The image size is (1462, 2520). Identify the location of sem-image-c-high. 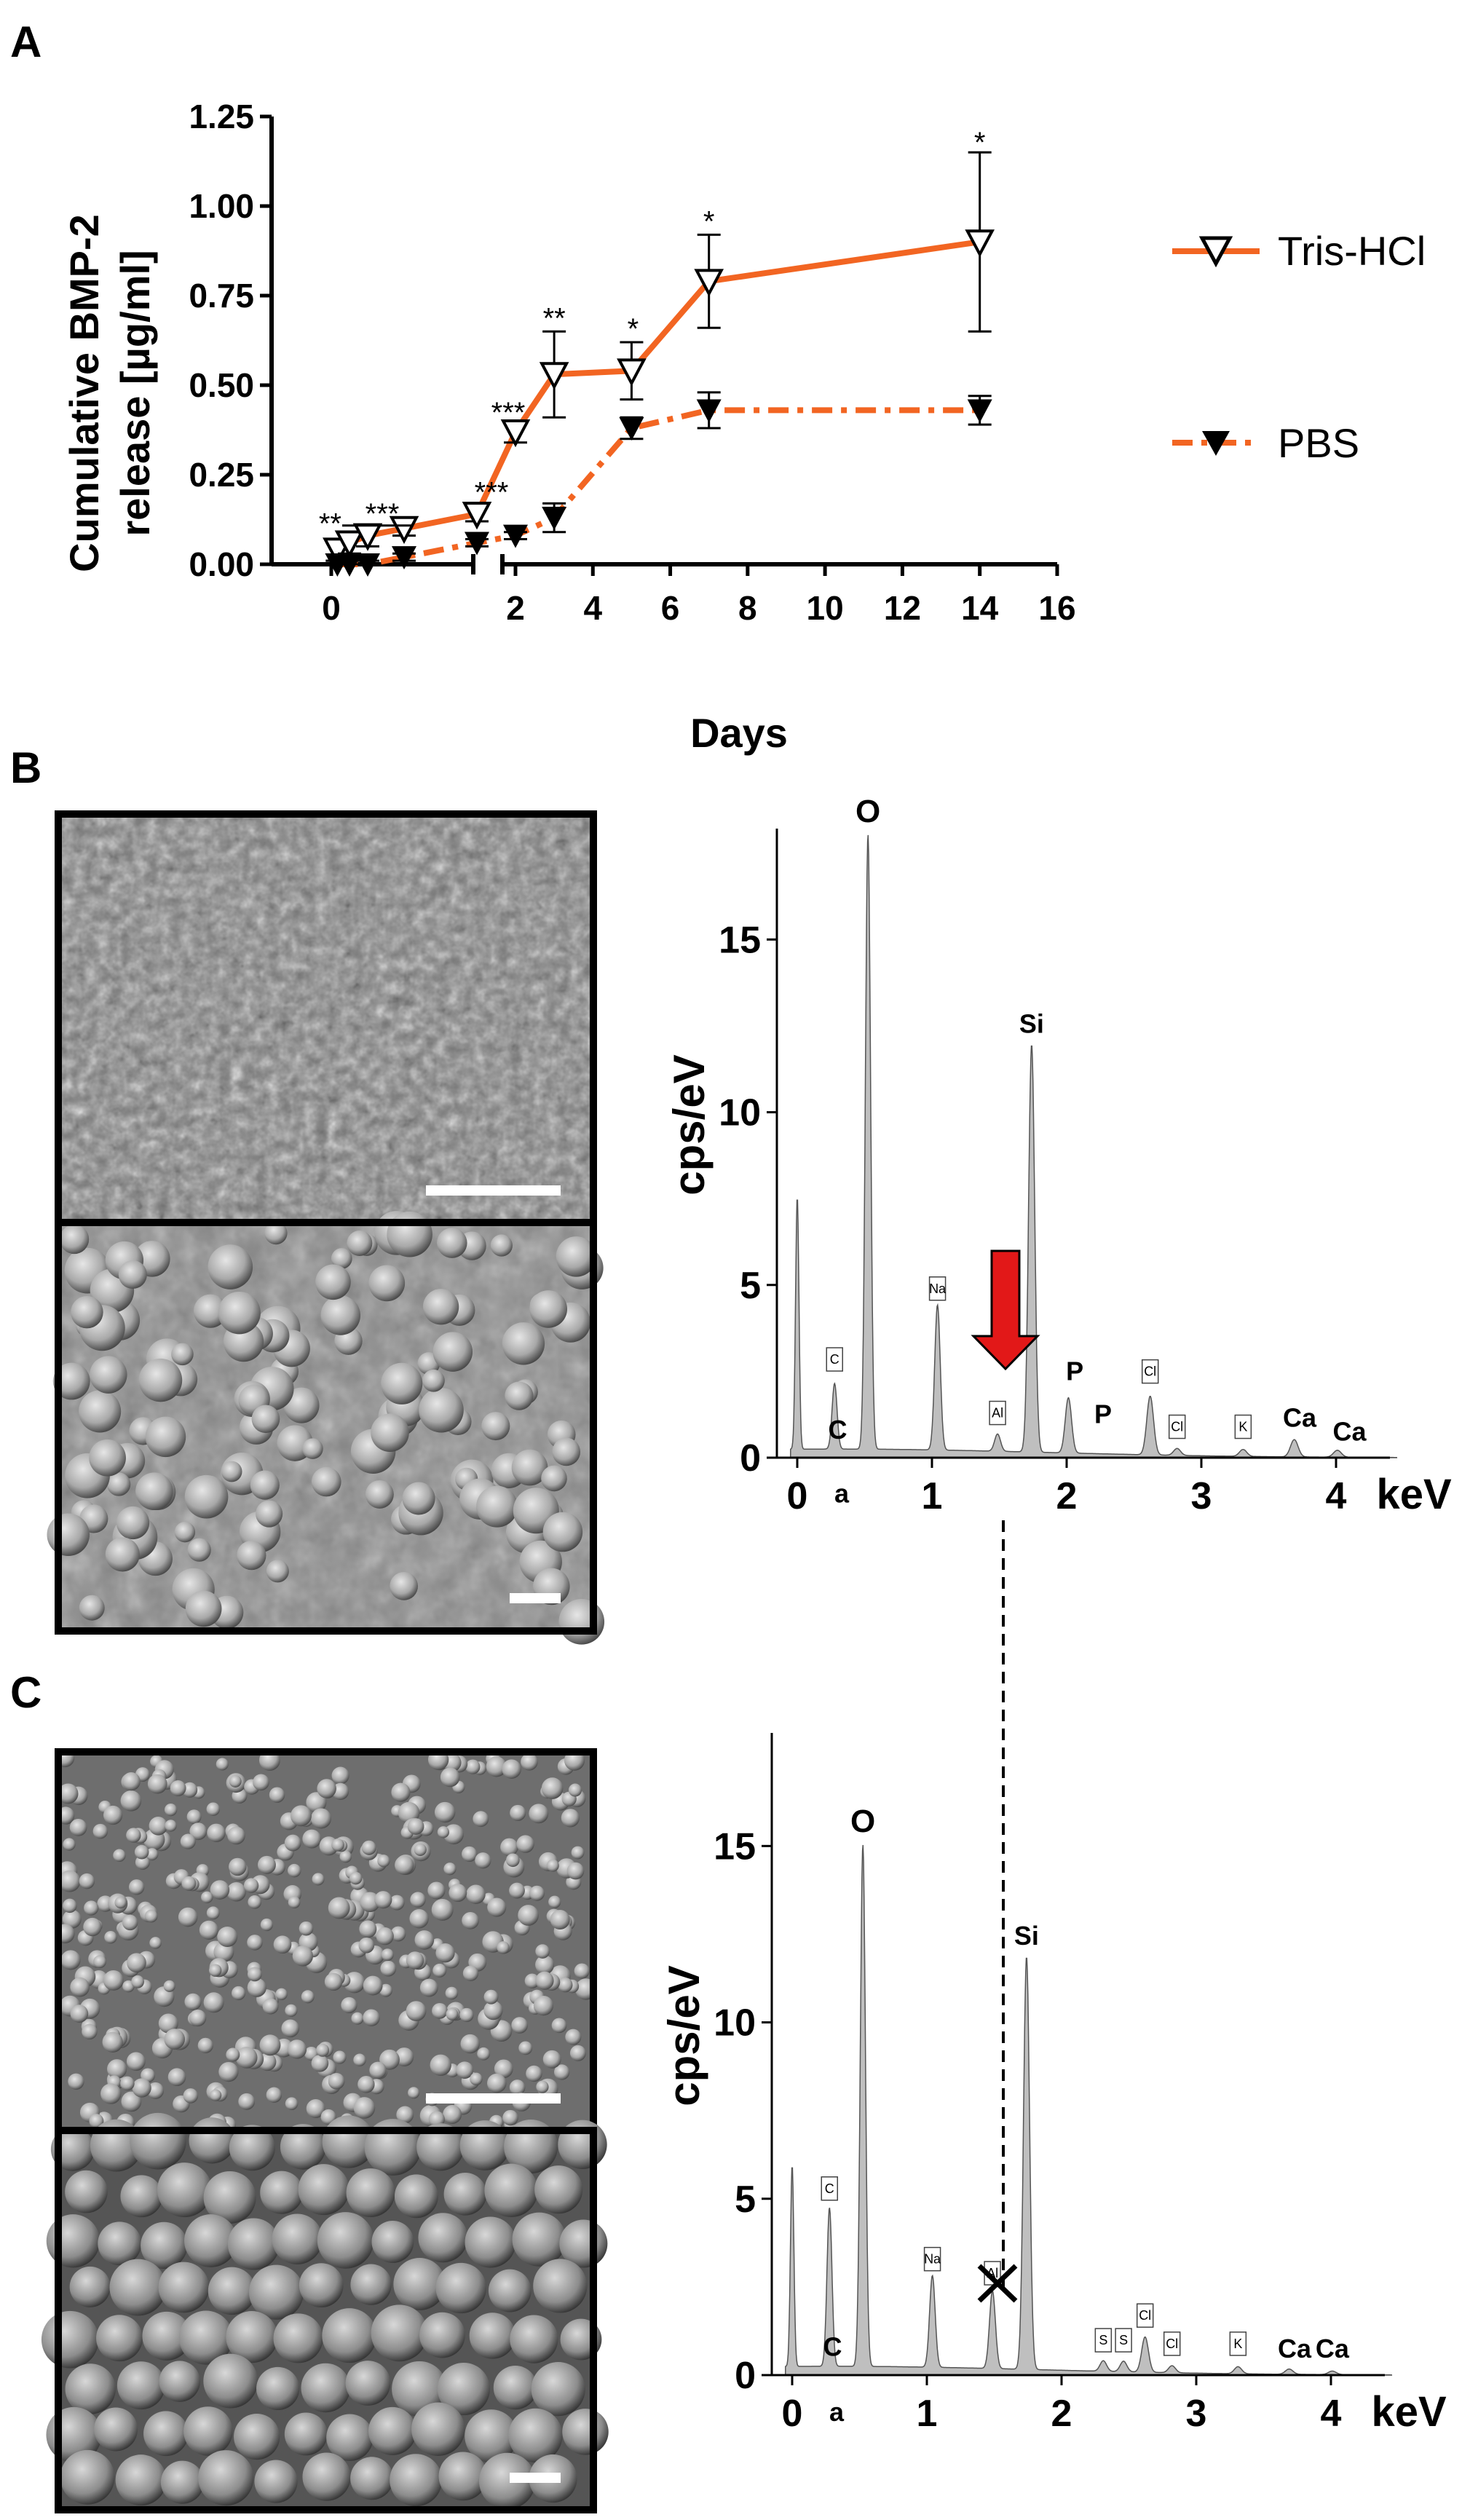
(325, 2312).